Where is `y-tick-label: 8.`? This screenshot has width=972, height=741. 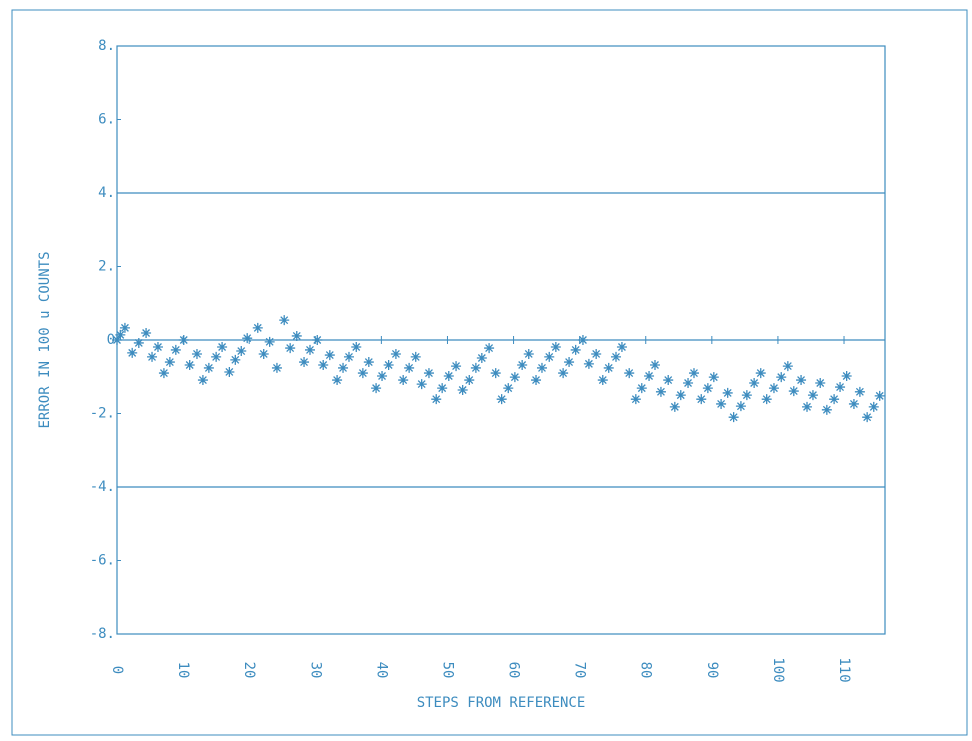
y-tick-label: 8. is located at coordinates (106, 46).